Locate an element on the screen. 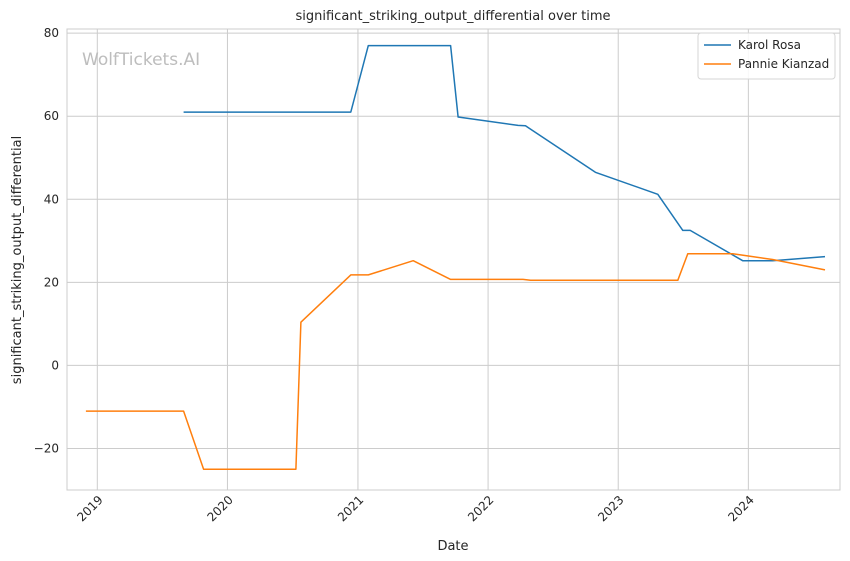 Image resolution: width=850 pixels, height=561 pixels. x-tick-label: 2021 is located at coordinates (350, 508).